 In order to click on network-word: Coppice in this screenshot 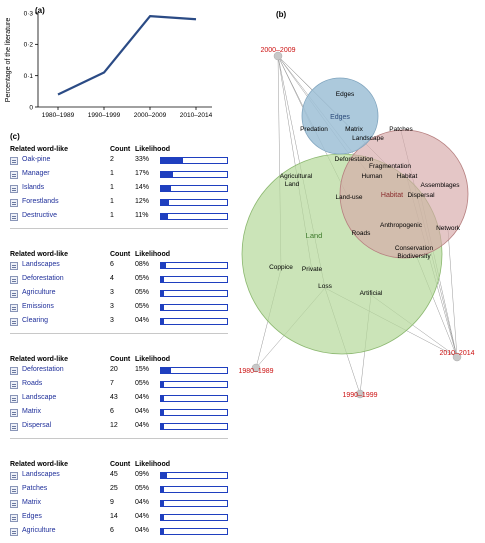, I will do `click(281, 267)`.